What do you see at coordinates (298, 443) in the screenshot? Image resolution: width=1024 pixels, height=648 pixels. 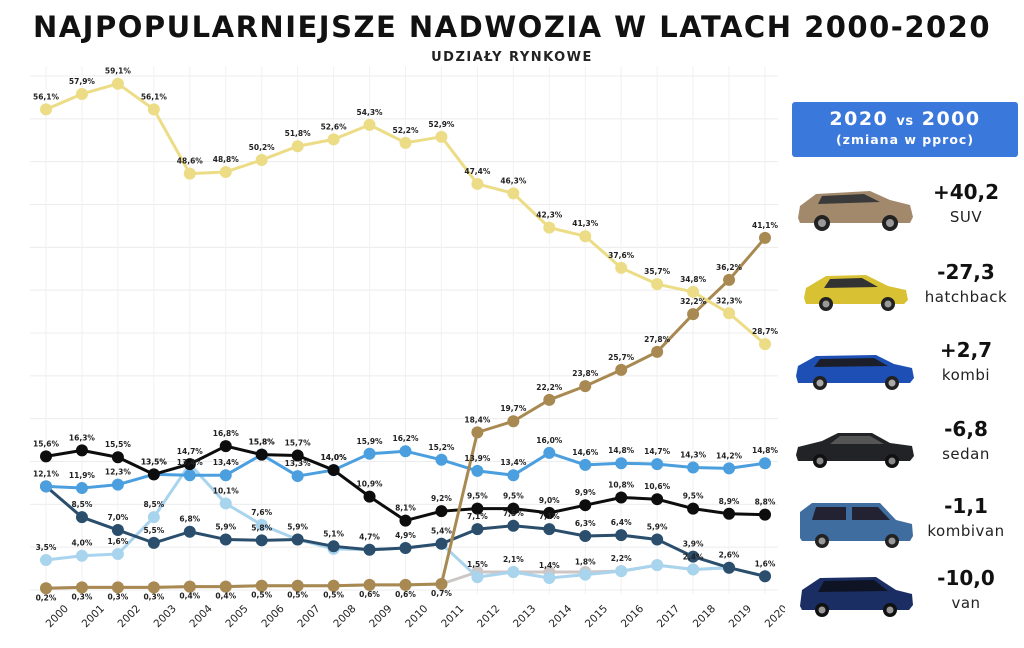 I see `data-label: 15,7%` at bounding box center [298, 443].